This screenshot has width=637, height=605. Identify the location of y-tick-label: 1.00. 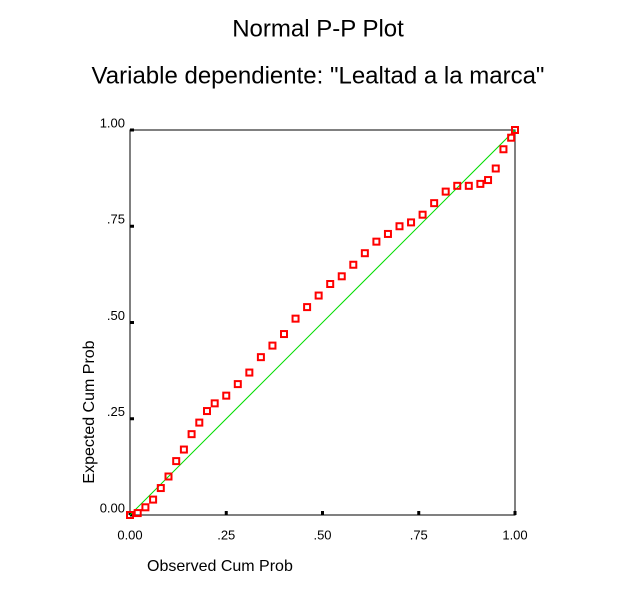
(112, 122).